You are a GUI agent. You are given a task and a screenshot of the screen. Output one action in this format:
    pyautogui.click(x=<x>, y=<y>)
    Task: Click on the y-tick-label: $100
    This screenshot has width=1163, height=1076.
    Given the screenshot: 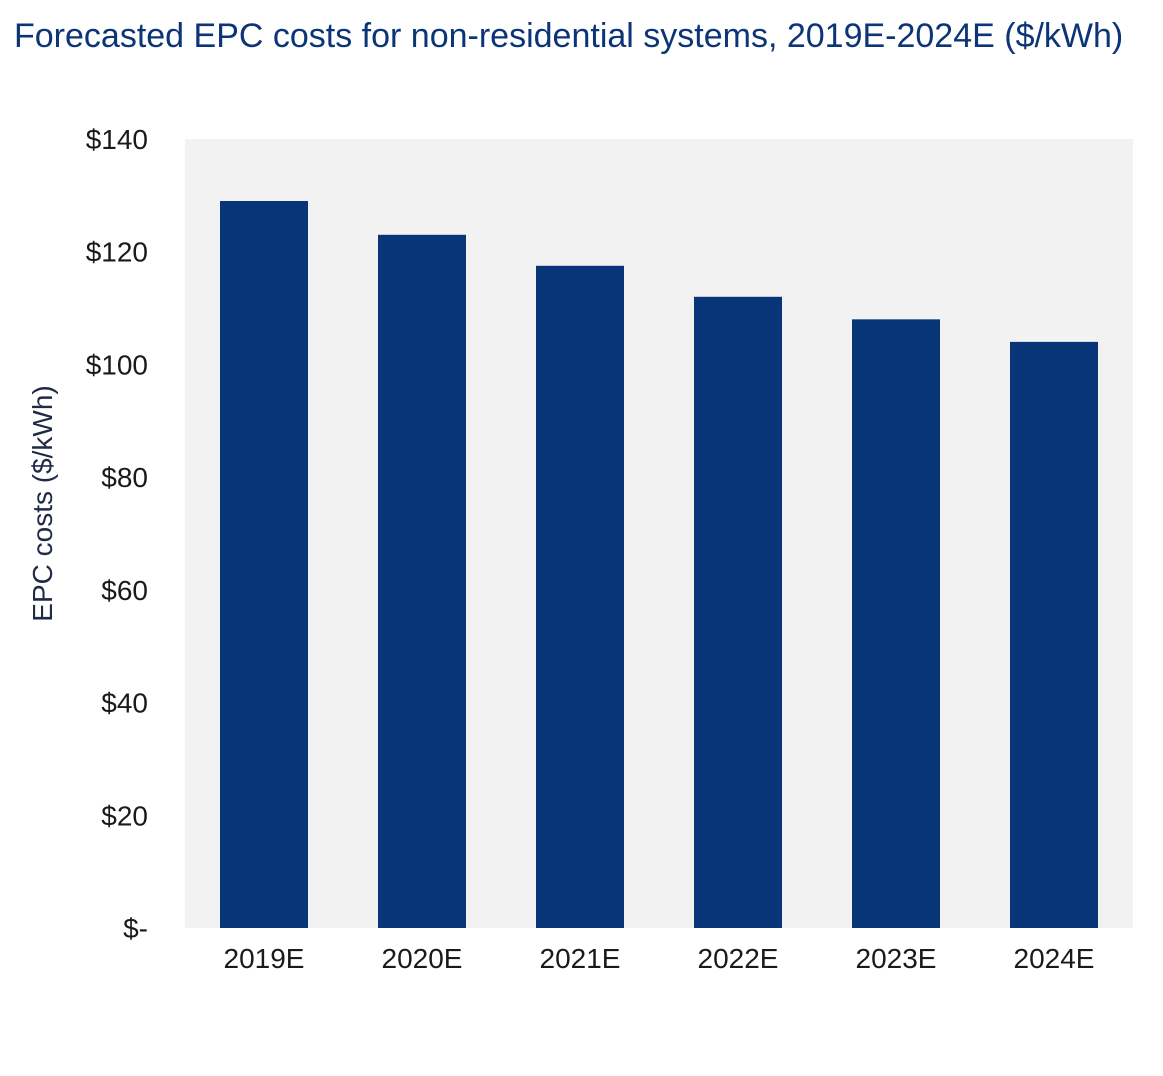 What is the action you would take?
    pyautogui.click(x=117, y=364)
    